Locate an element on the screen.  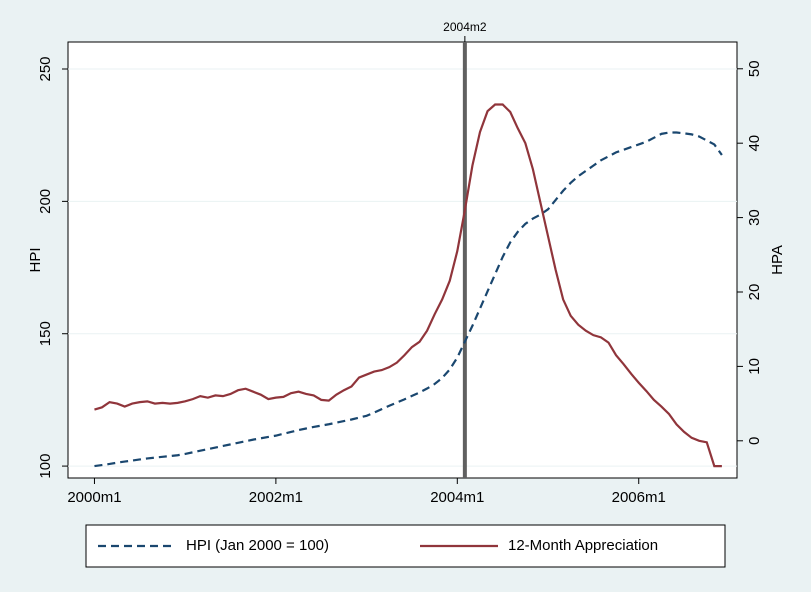
y2-tick-label: 0 is located at coordinates (754, 441).